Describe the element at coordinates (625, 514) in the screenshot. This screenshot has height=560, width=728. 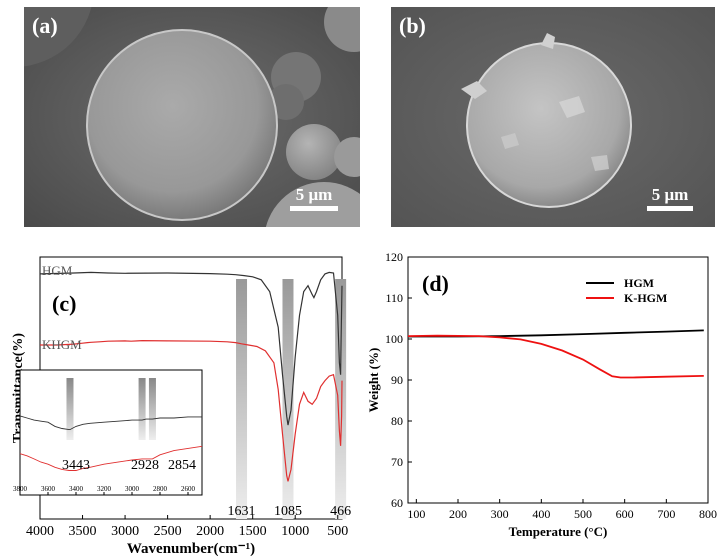
I see `x-tick-label-600: 600` at that location.